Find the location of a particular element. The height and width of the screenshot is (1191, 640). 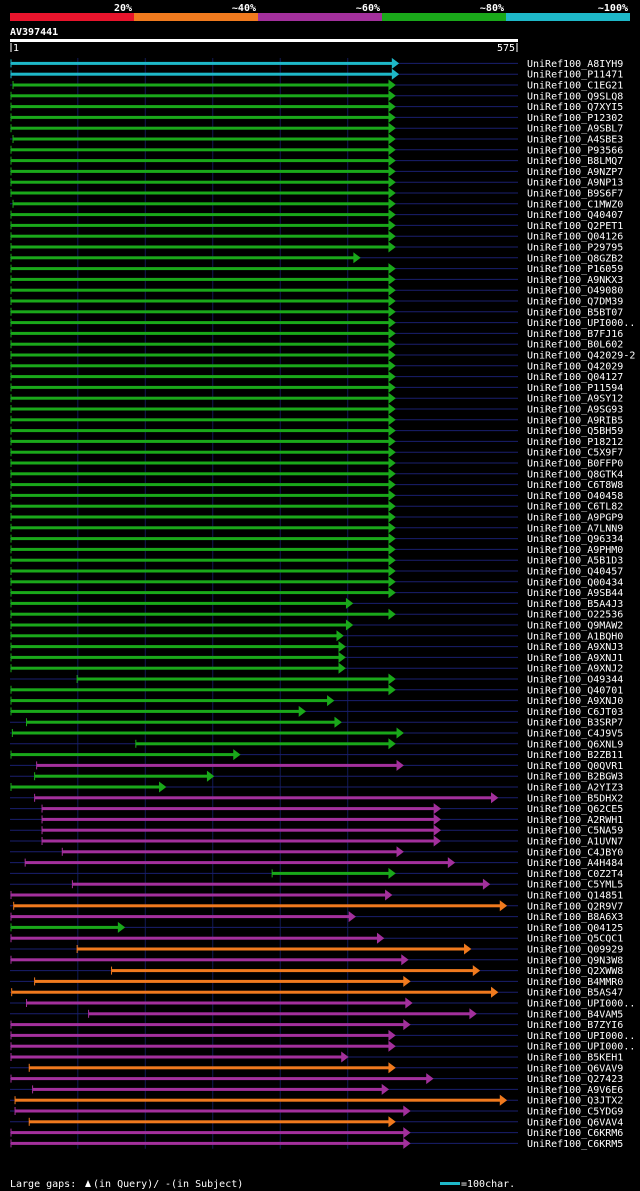

footer-scale-label: =100char. is located at coordinates (488, 1184).